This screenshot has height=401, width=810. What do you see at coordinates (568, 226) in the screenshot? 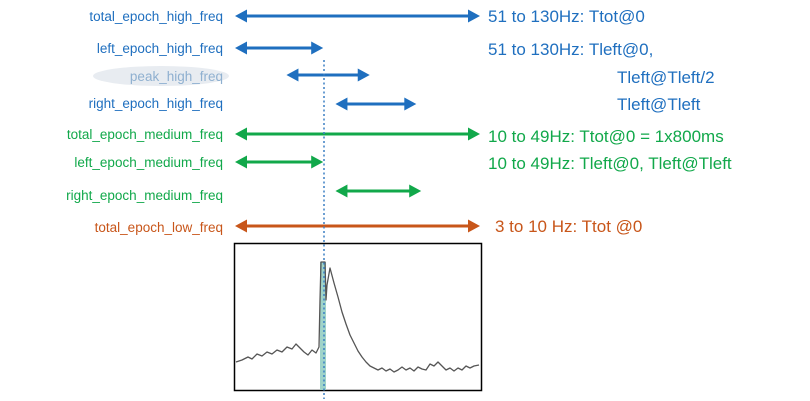
I see `desc-total-epoch-low-freq: 3 to 10 Hz: Ttot @0` at bounding box center [568, 226].